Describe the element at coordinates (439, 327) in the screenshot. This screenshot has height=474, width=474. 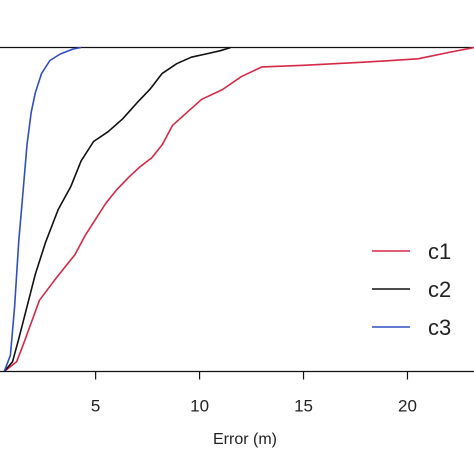
I see `legend-label-c3: c3` at that location.